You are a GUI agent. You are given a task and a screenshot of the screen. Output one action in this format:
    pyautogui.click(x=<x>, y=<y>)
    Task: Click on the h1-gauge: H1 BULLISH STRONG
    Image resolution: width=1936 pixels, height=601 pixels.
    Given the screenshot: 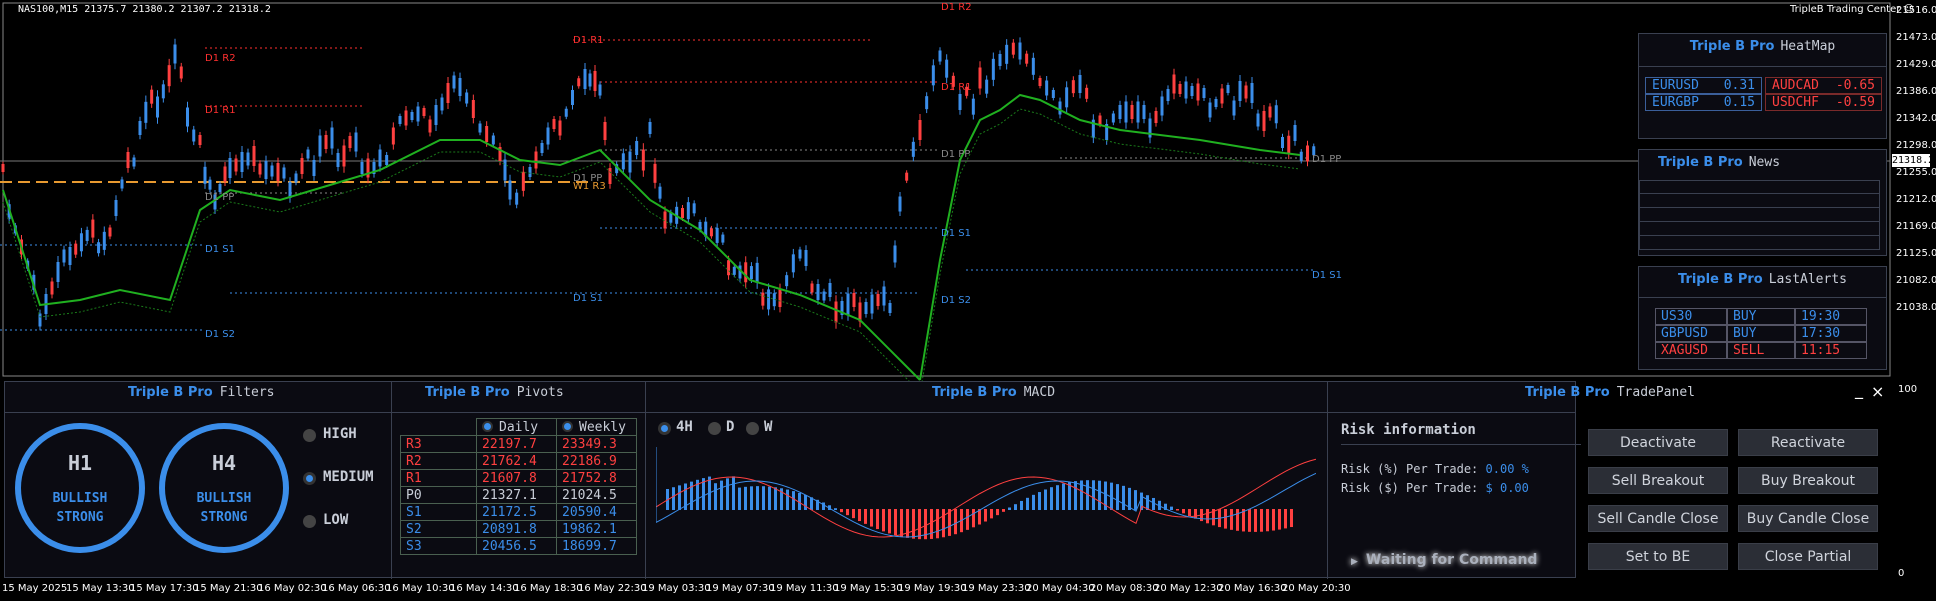 What is the action you would take?
    pyautogui.click(x=80, y=488)
    